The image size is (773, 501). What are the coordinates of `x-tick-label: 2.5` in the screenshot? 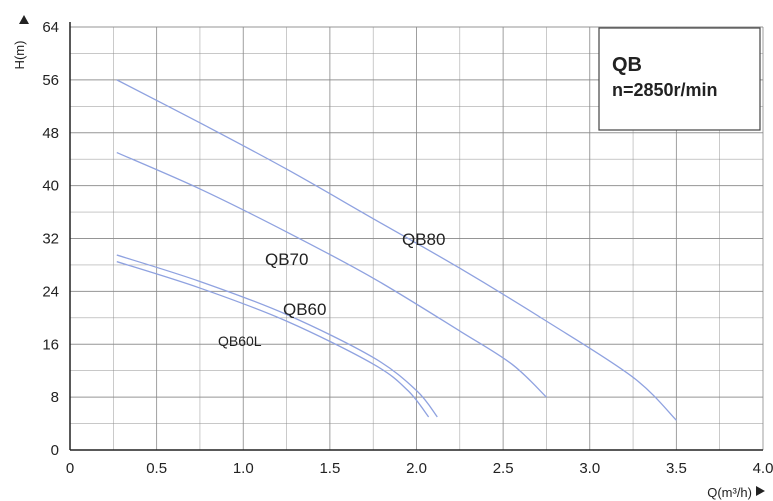 It's located at (503, 468).